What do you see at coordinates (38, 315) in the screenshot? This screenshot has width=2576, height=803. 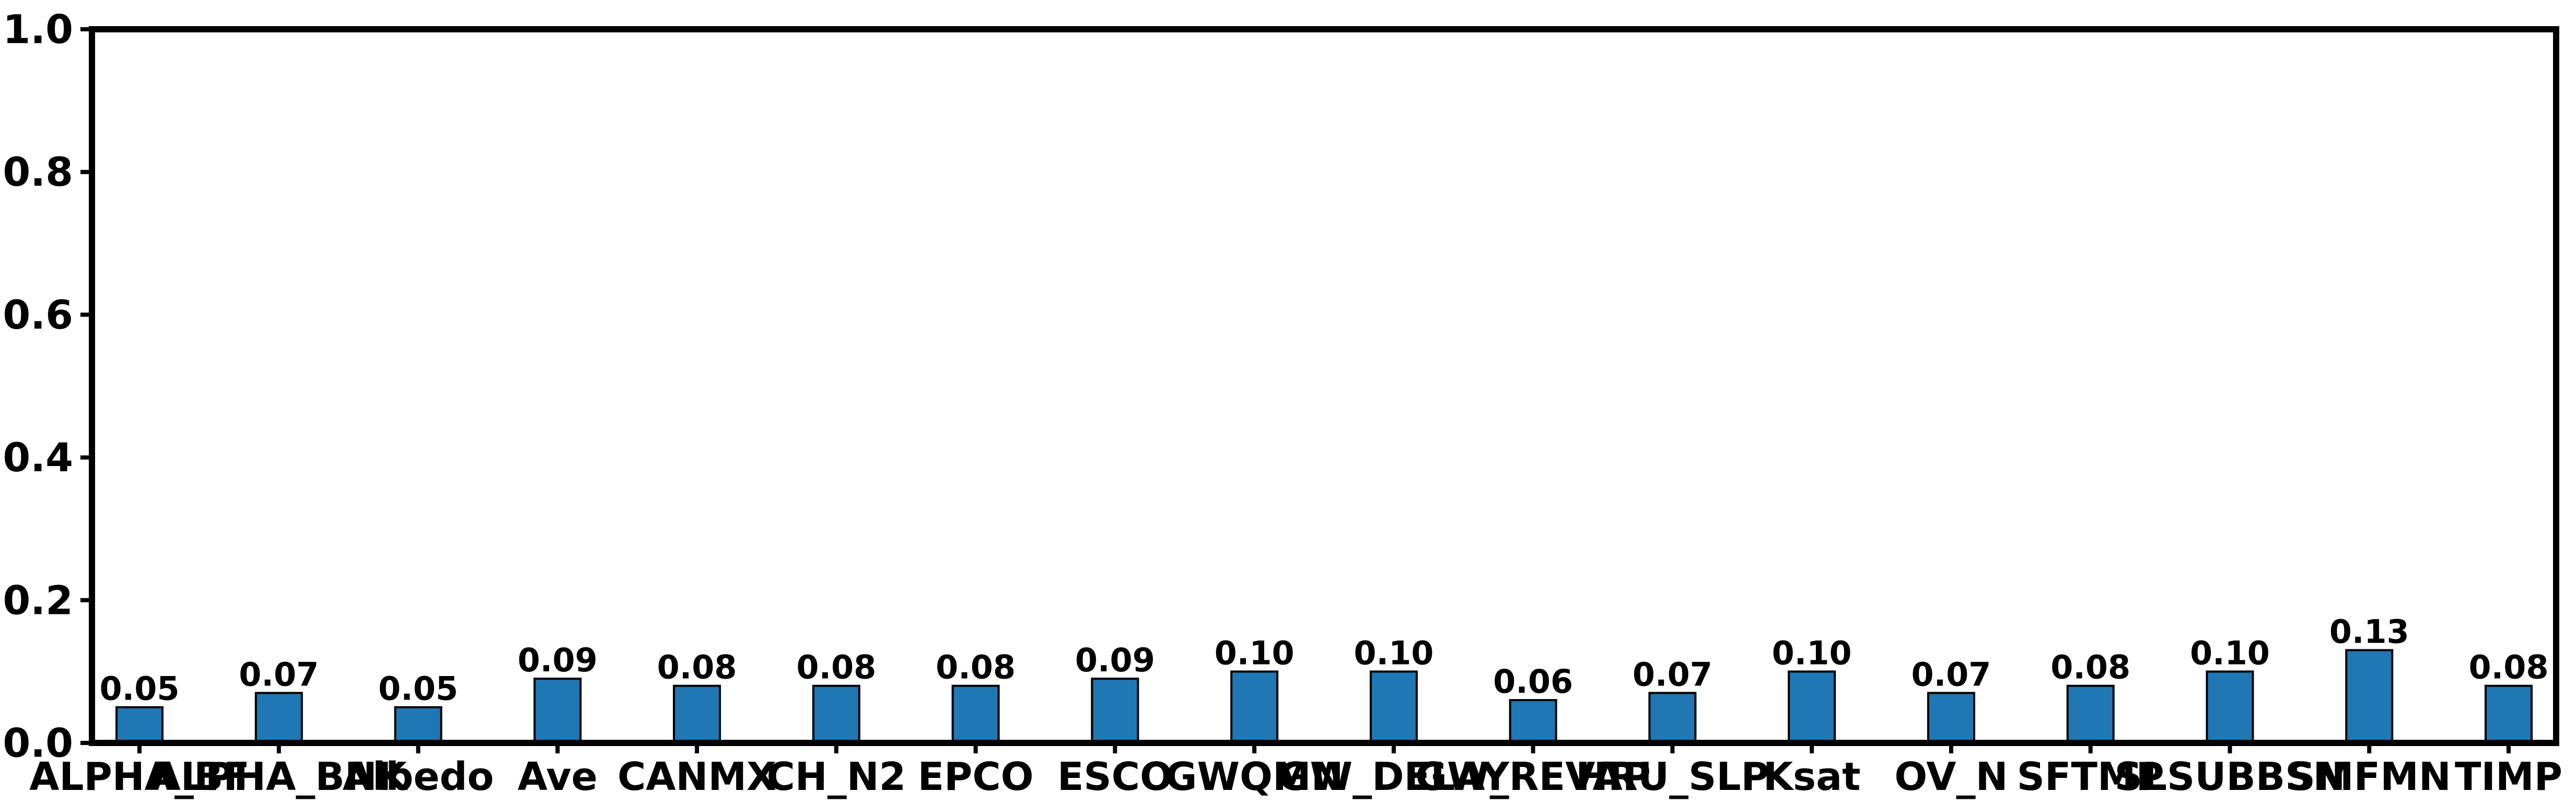 I see `y-tick-label: 0.6` at bounding box center [38, 315].